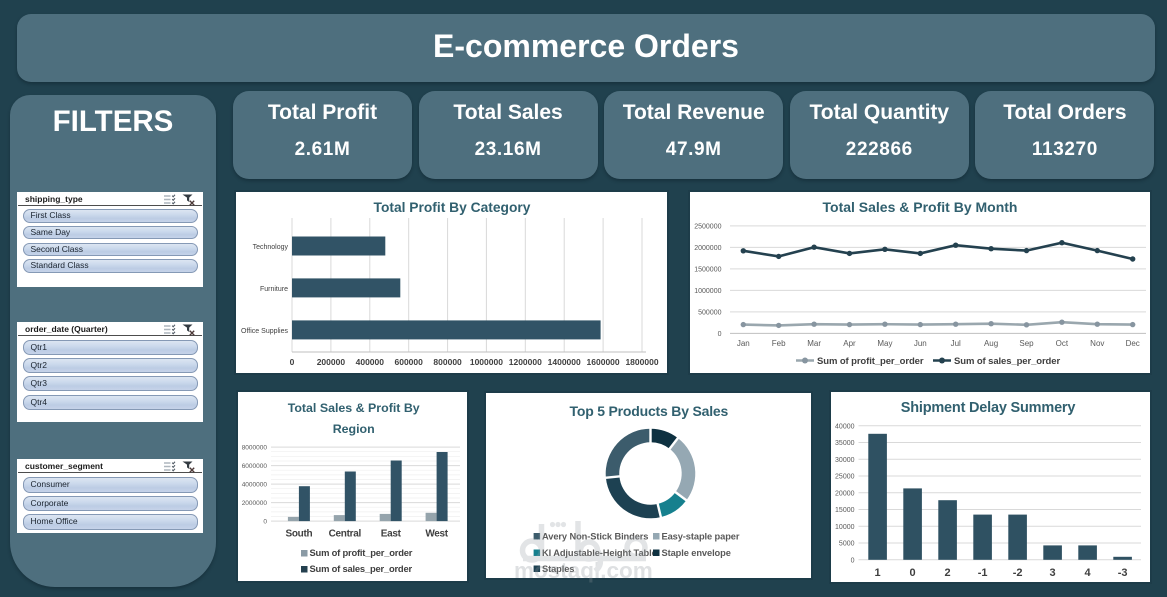 The height and width of the screenshot is (597, 1167). What do you see at coordinates (1123, 573) in the screenshot?
I see `svg-text: -3` at bounding box center [1123, 573].